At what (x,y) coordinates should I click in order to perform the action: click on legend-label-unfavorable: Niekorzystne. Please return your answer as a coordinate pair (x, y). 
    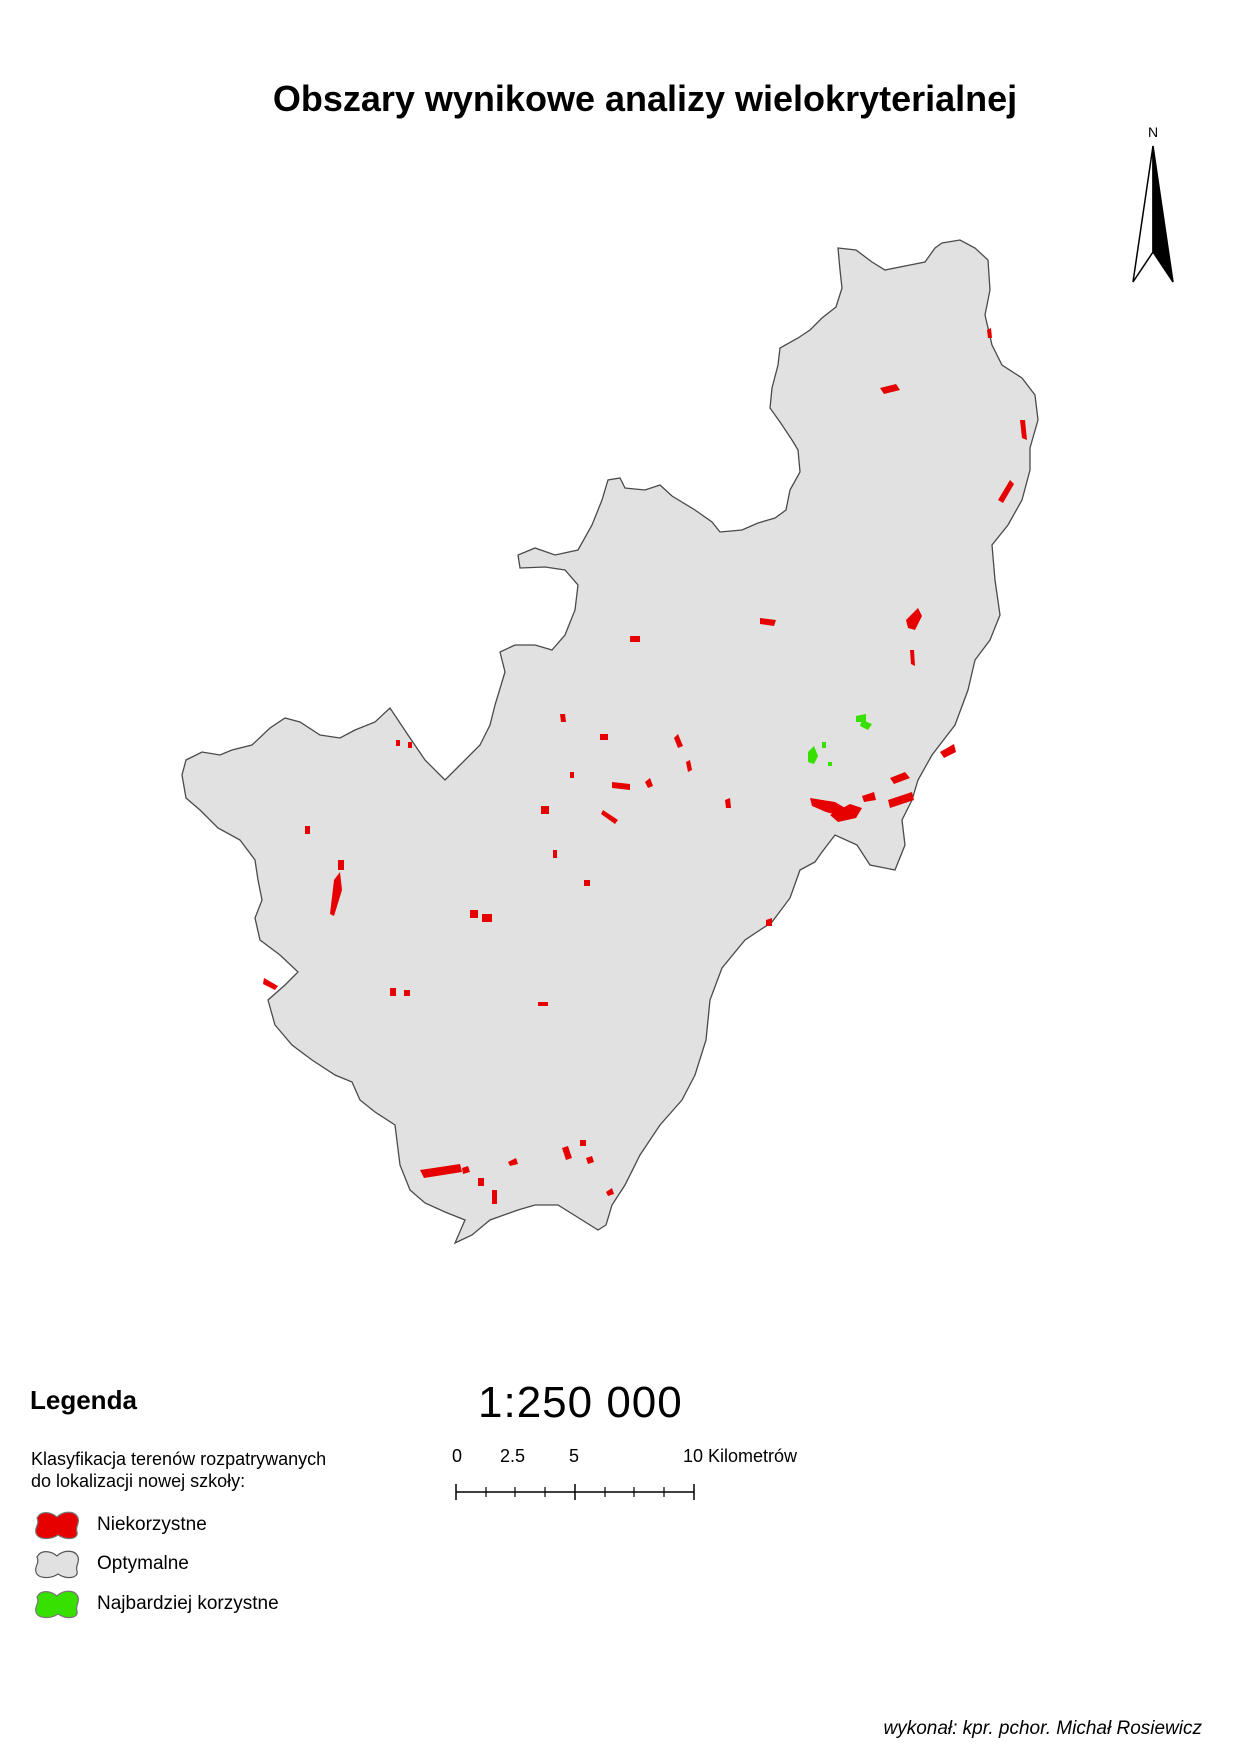
    Looking at the image, I should click on (152, 1524).